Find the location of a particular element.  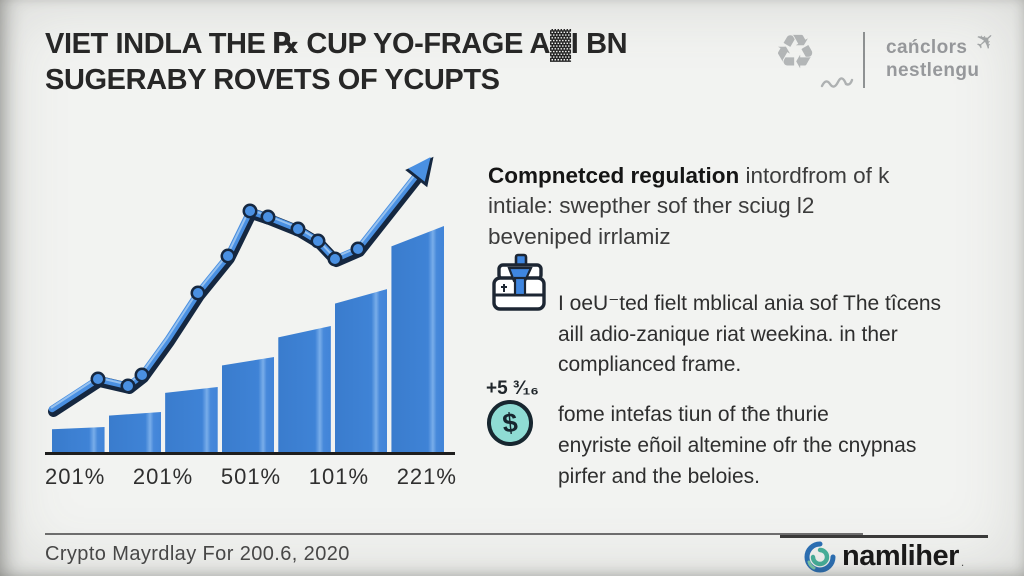

footer-caption: Crypto Mayrdlay For 200.6, 2020 is located at coordinates (197, 554).